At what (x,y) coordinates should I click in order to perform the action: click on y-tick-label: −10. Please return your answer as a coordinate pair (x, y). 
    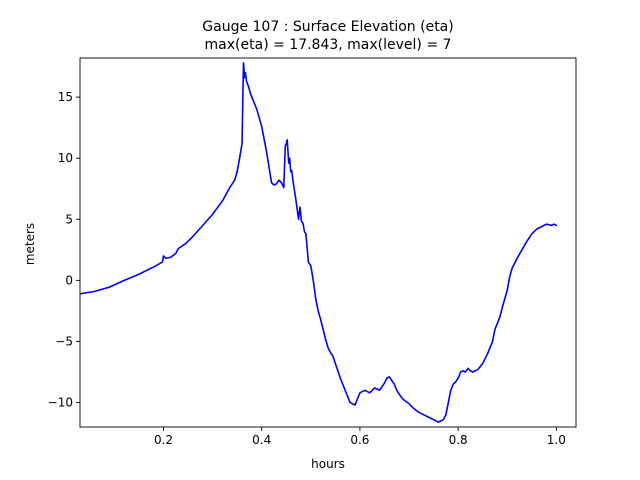
    Looking at the image, I should click on (60, 403).